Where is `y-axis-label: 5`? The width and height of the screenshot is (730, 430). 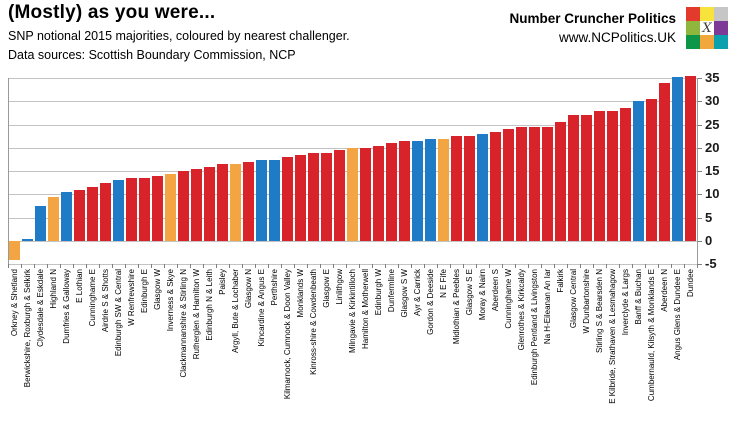
y-axis-label: 5 is located at coordinates (709, 217).